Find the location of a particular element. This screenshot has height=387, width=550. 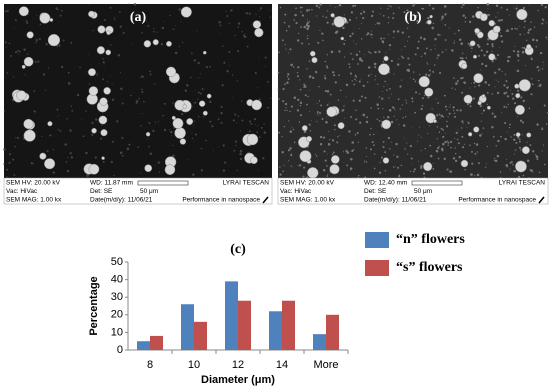

panel-label: (a) is located at coordinates (138, 17).